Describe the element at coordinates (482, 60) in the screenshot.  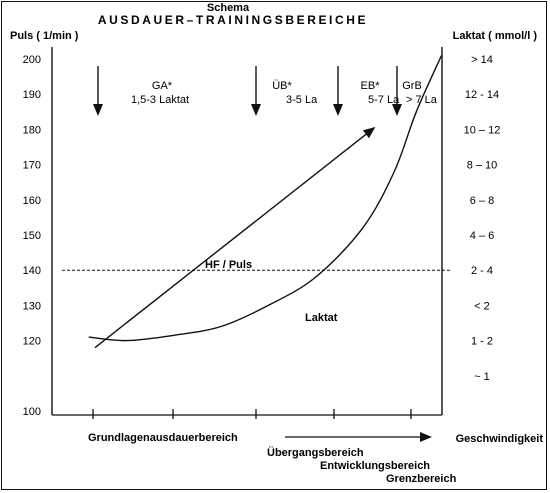
I see `right-tick-label-0: > 14` at that location.